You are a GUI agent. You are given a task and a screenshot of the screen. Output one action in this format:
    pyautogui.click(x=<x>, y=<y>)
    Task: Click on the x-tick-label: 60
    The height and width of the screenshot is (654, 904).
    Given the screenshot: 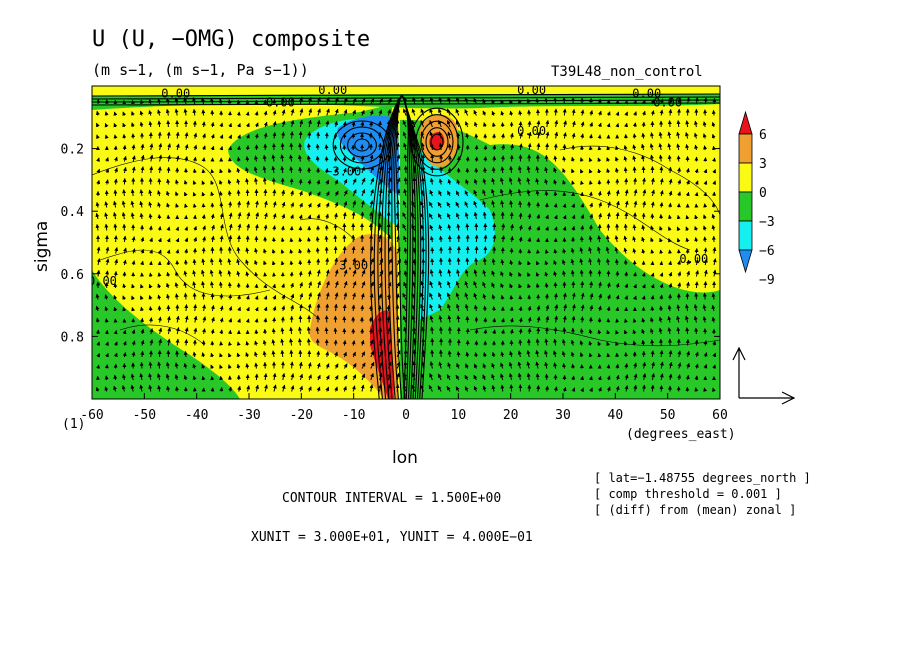 What is the action you would take?
    pyautogui.click(x=720, y=415)
    